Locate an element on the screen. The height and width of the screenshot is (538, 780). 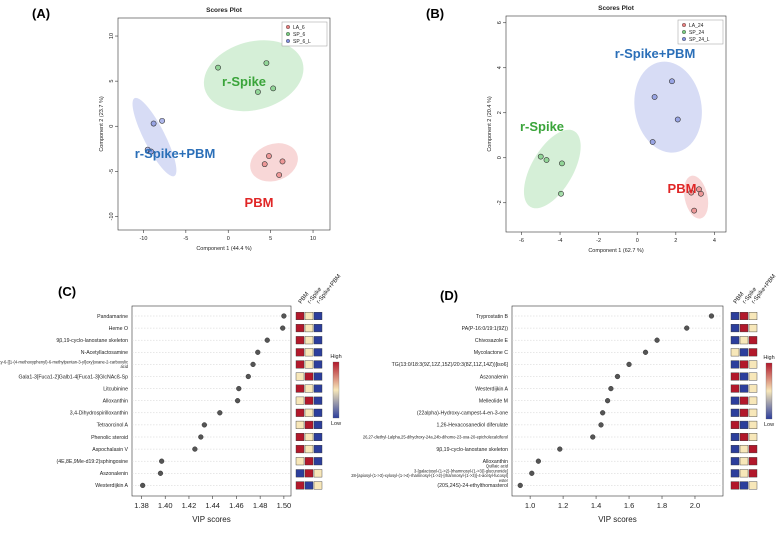
y-tick-label: 6 is located at coordinates (500, 22).